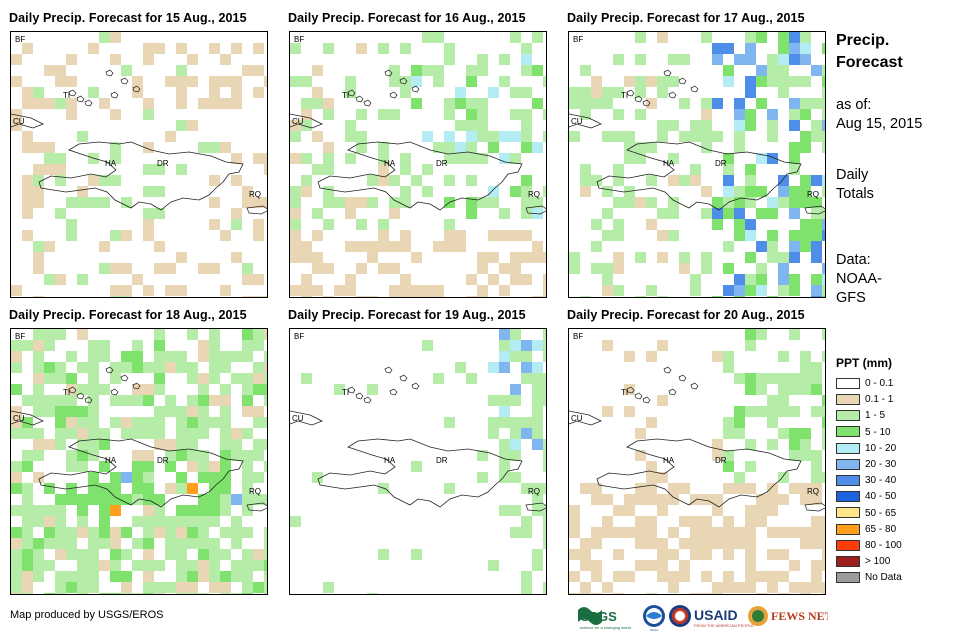 This screenshot has height=635, width=970. Describe the element at coordinates (20, 336) in the screenshot. I see `map-label-bf: BF` at that location.